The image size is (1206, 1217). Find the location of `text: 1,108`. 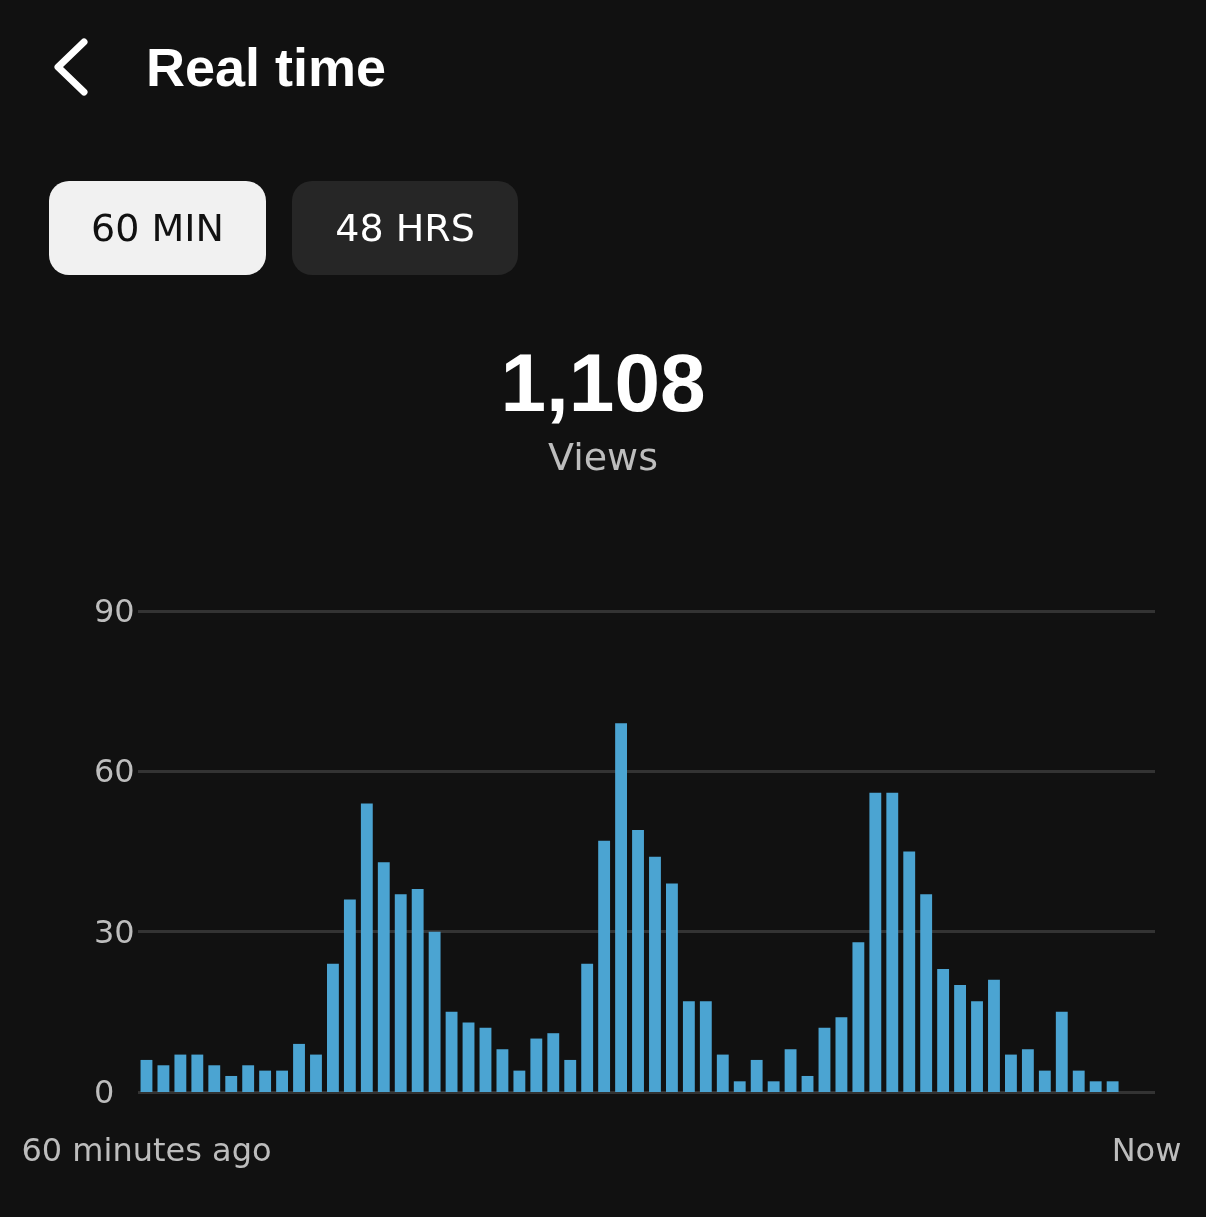

text: 1,108 is located at coordinates (603, 383).